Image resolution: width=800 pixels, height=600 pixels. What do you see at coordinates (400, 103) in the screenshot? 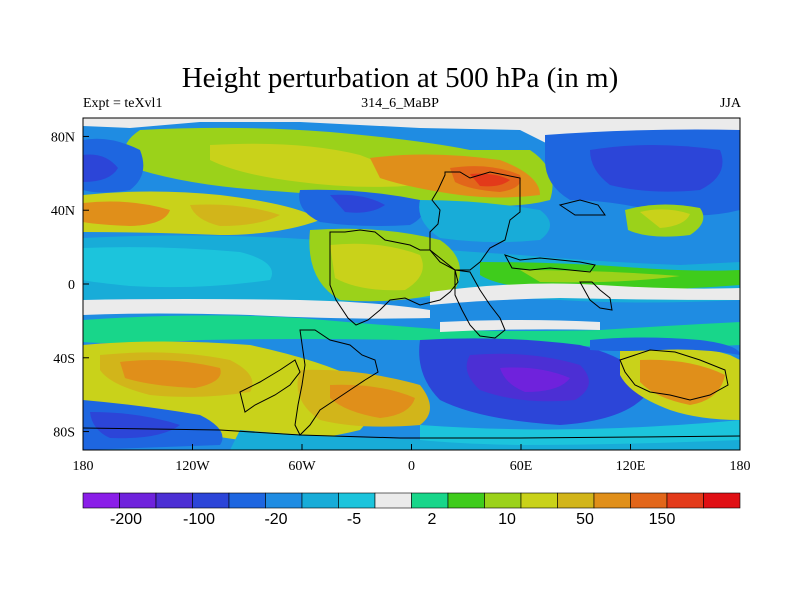
I see `run-label: 314_6_MaBP` at bounding box center [400, 103].